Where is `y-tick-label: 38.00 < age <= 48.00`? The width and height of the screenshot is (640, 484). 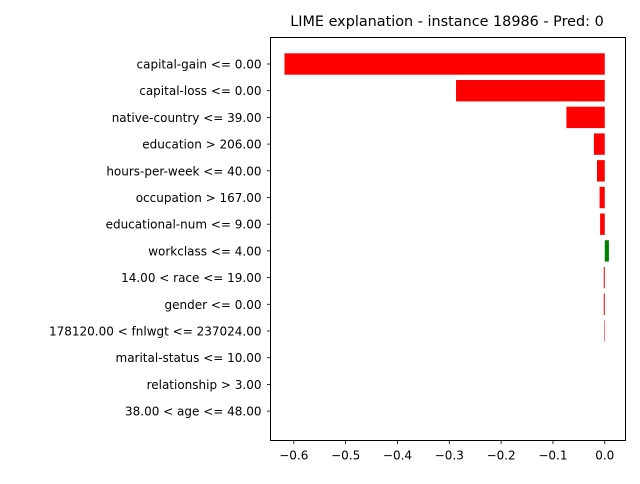 y-tick-label: 38.00 < age <= 48.00 is located at coordinates (193, 412).